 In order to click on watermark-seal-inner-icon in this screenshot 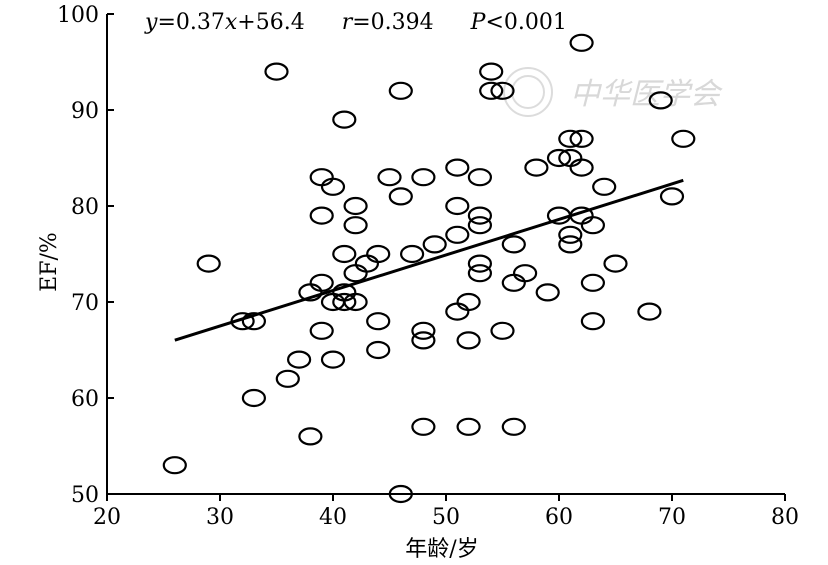, I will do `click(528, 92)`.